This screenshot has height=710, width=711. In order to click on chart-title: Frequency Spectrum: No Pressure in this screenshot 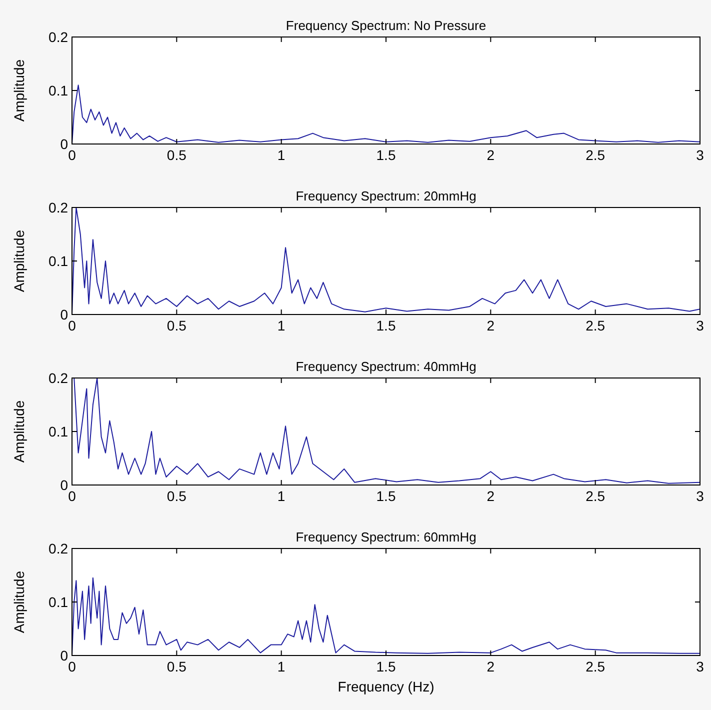, I will do `click(386, 25)`.